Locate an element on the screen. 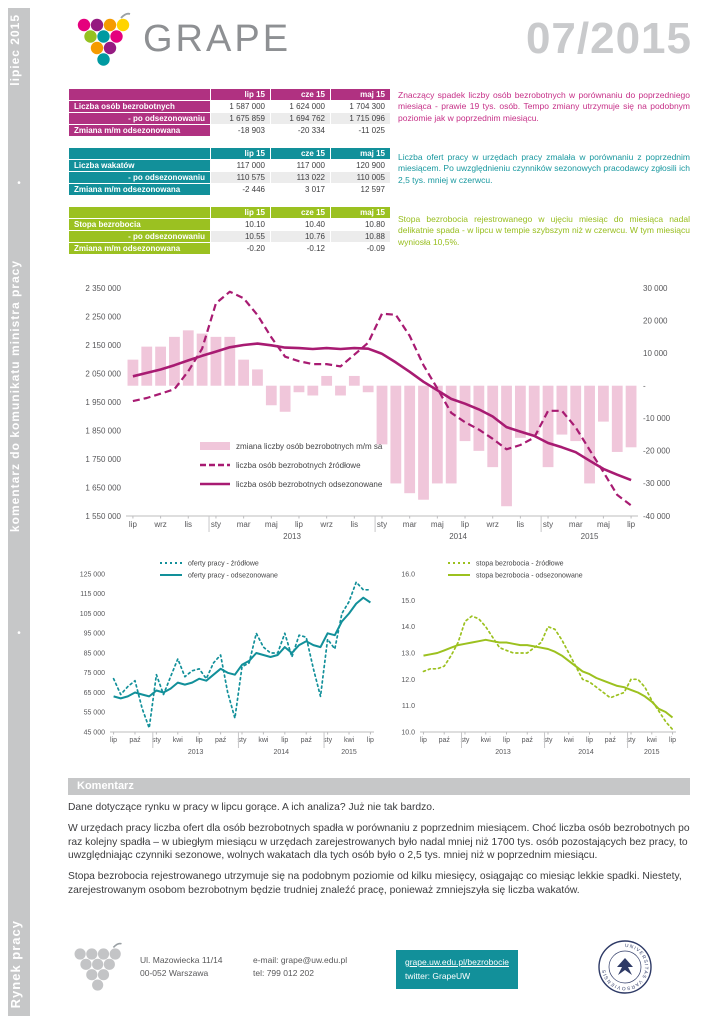 Image resolution: width=725 pixels, height=1024 pixels. value-cell: 10.88 is located at coordinates (360, 236).